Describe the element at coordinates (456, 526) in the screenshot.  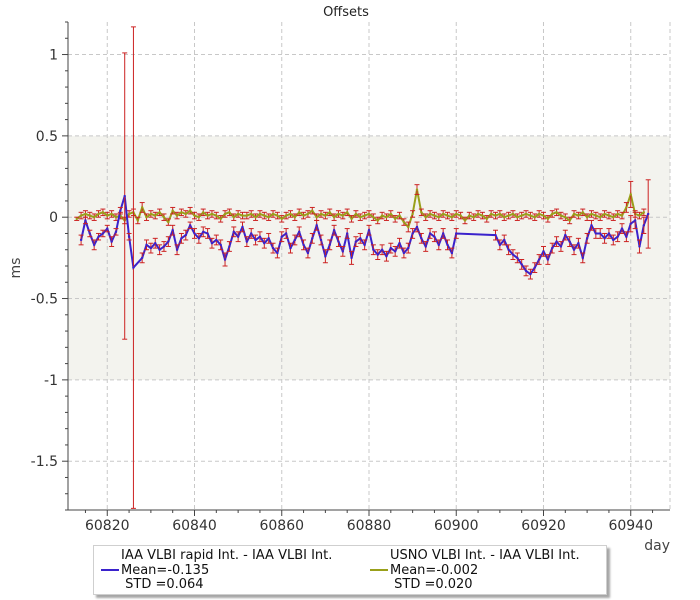
I see `x-tick-label: 60900` at that location.